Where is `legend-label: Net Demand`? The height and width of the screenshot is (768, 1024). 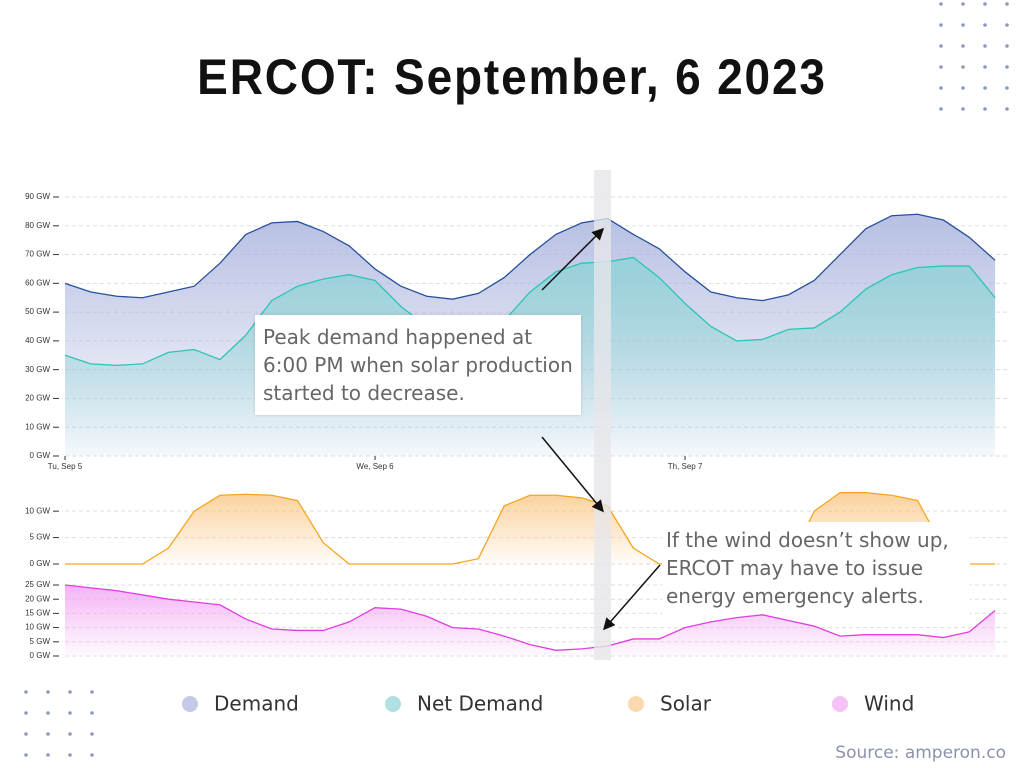
legend-label: Net Demand is located at coordinates (480, 704).